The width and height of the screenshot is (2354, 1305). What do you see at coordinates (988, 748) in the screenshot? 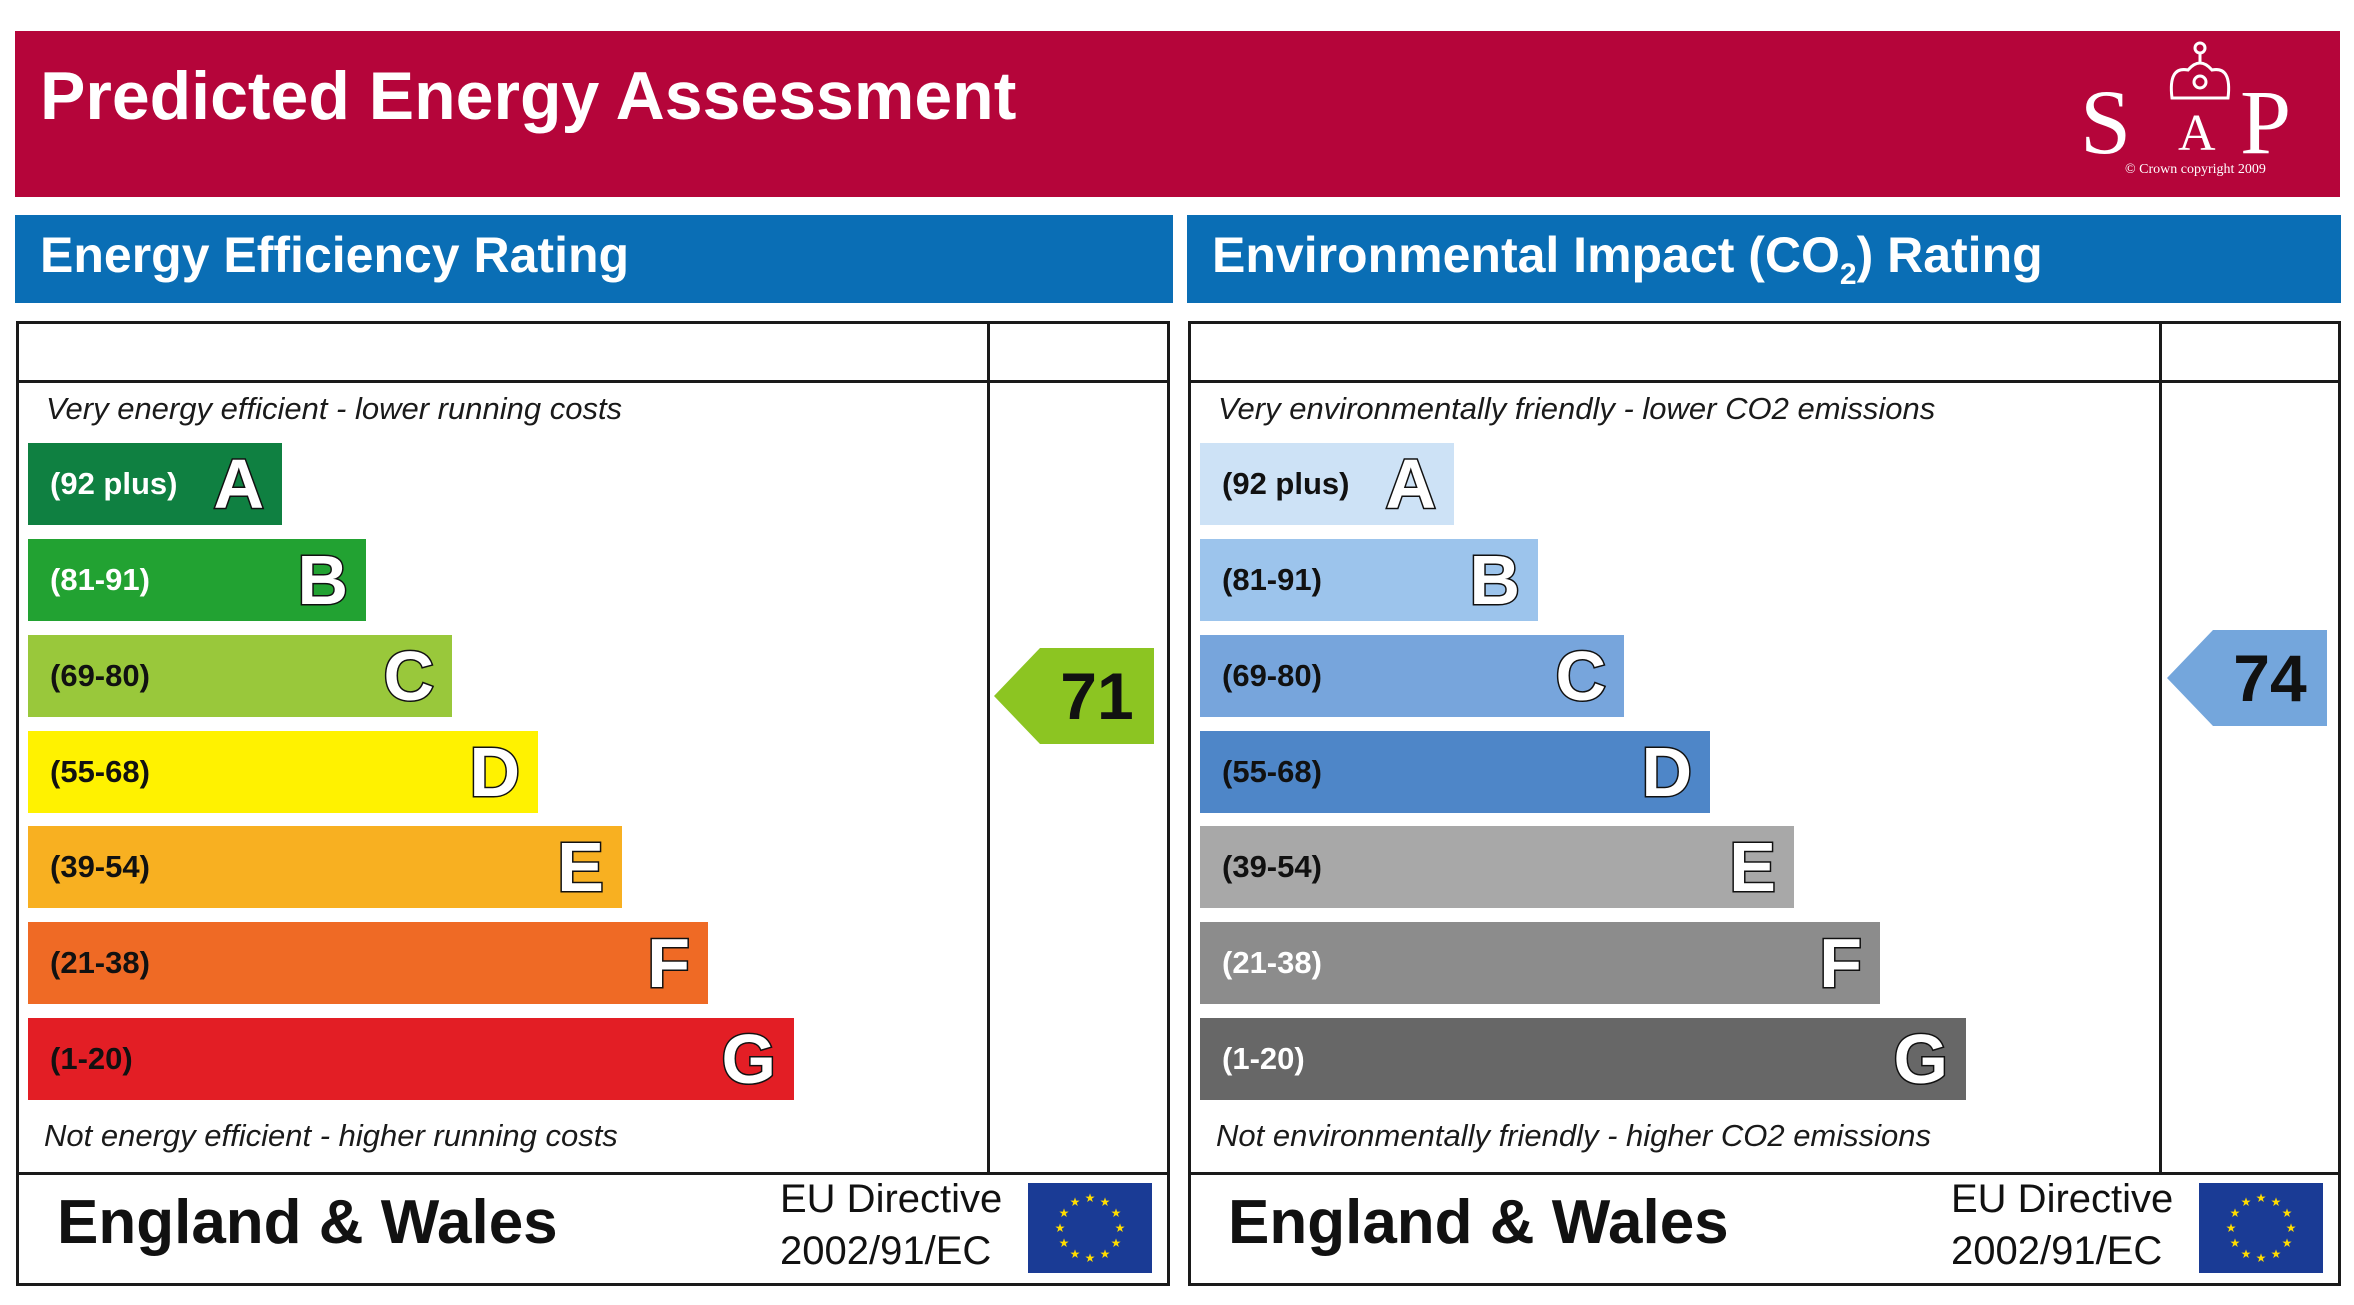
I see `energy-column-divider` at bounding box center [988, 748].